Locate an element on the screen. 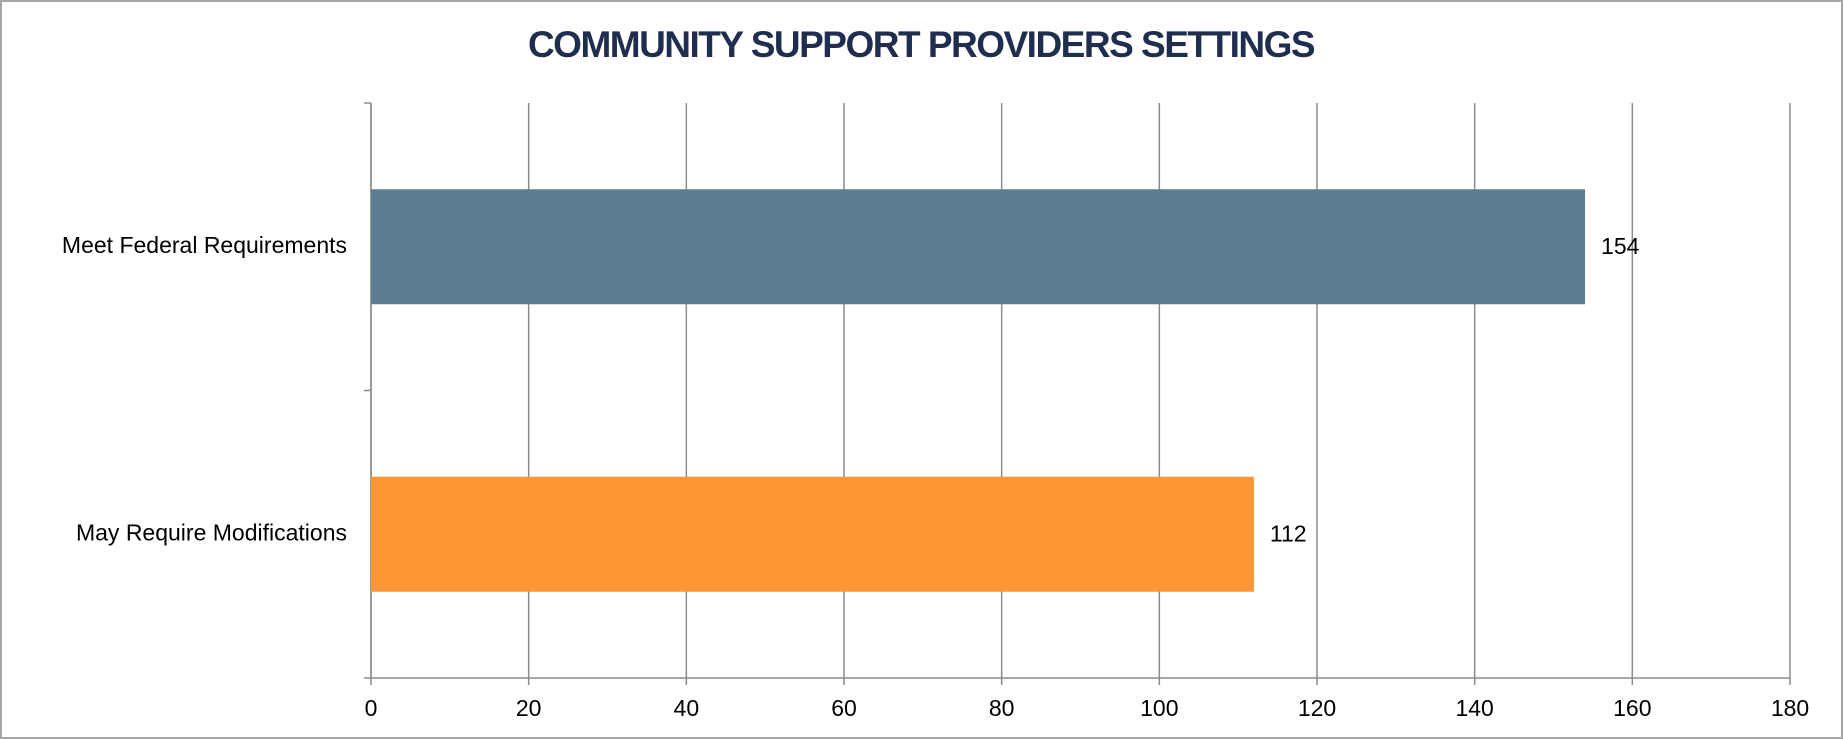 This screenshot has width=1843, height=739. x-tick-label: 160 is located at coordinates (1632, 708).